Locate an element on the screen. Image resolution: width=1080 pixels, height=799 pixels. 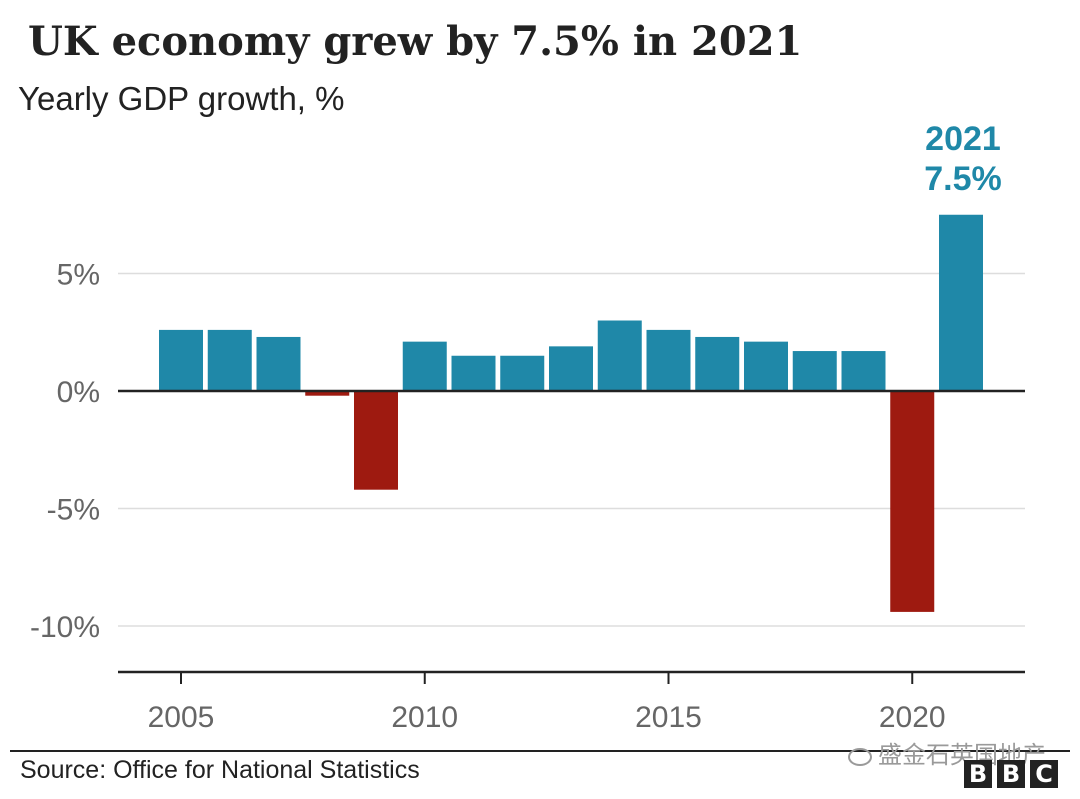
bbc-logo: B B C is located at coordinates (1011, 774).